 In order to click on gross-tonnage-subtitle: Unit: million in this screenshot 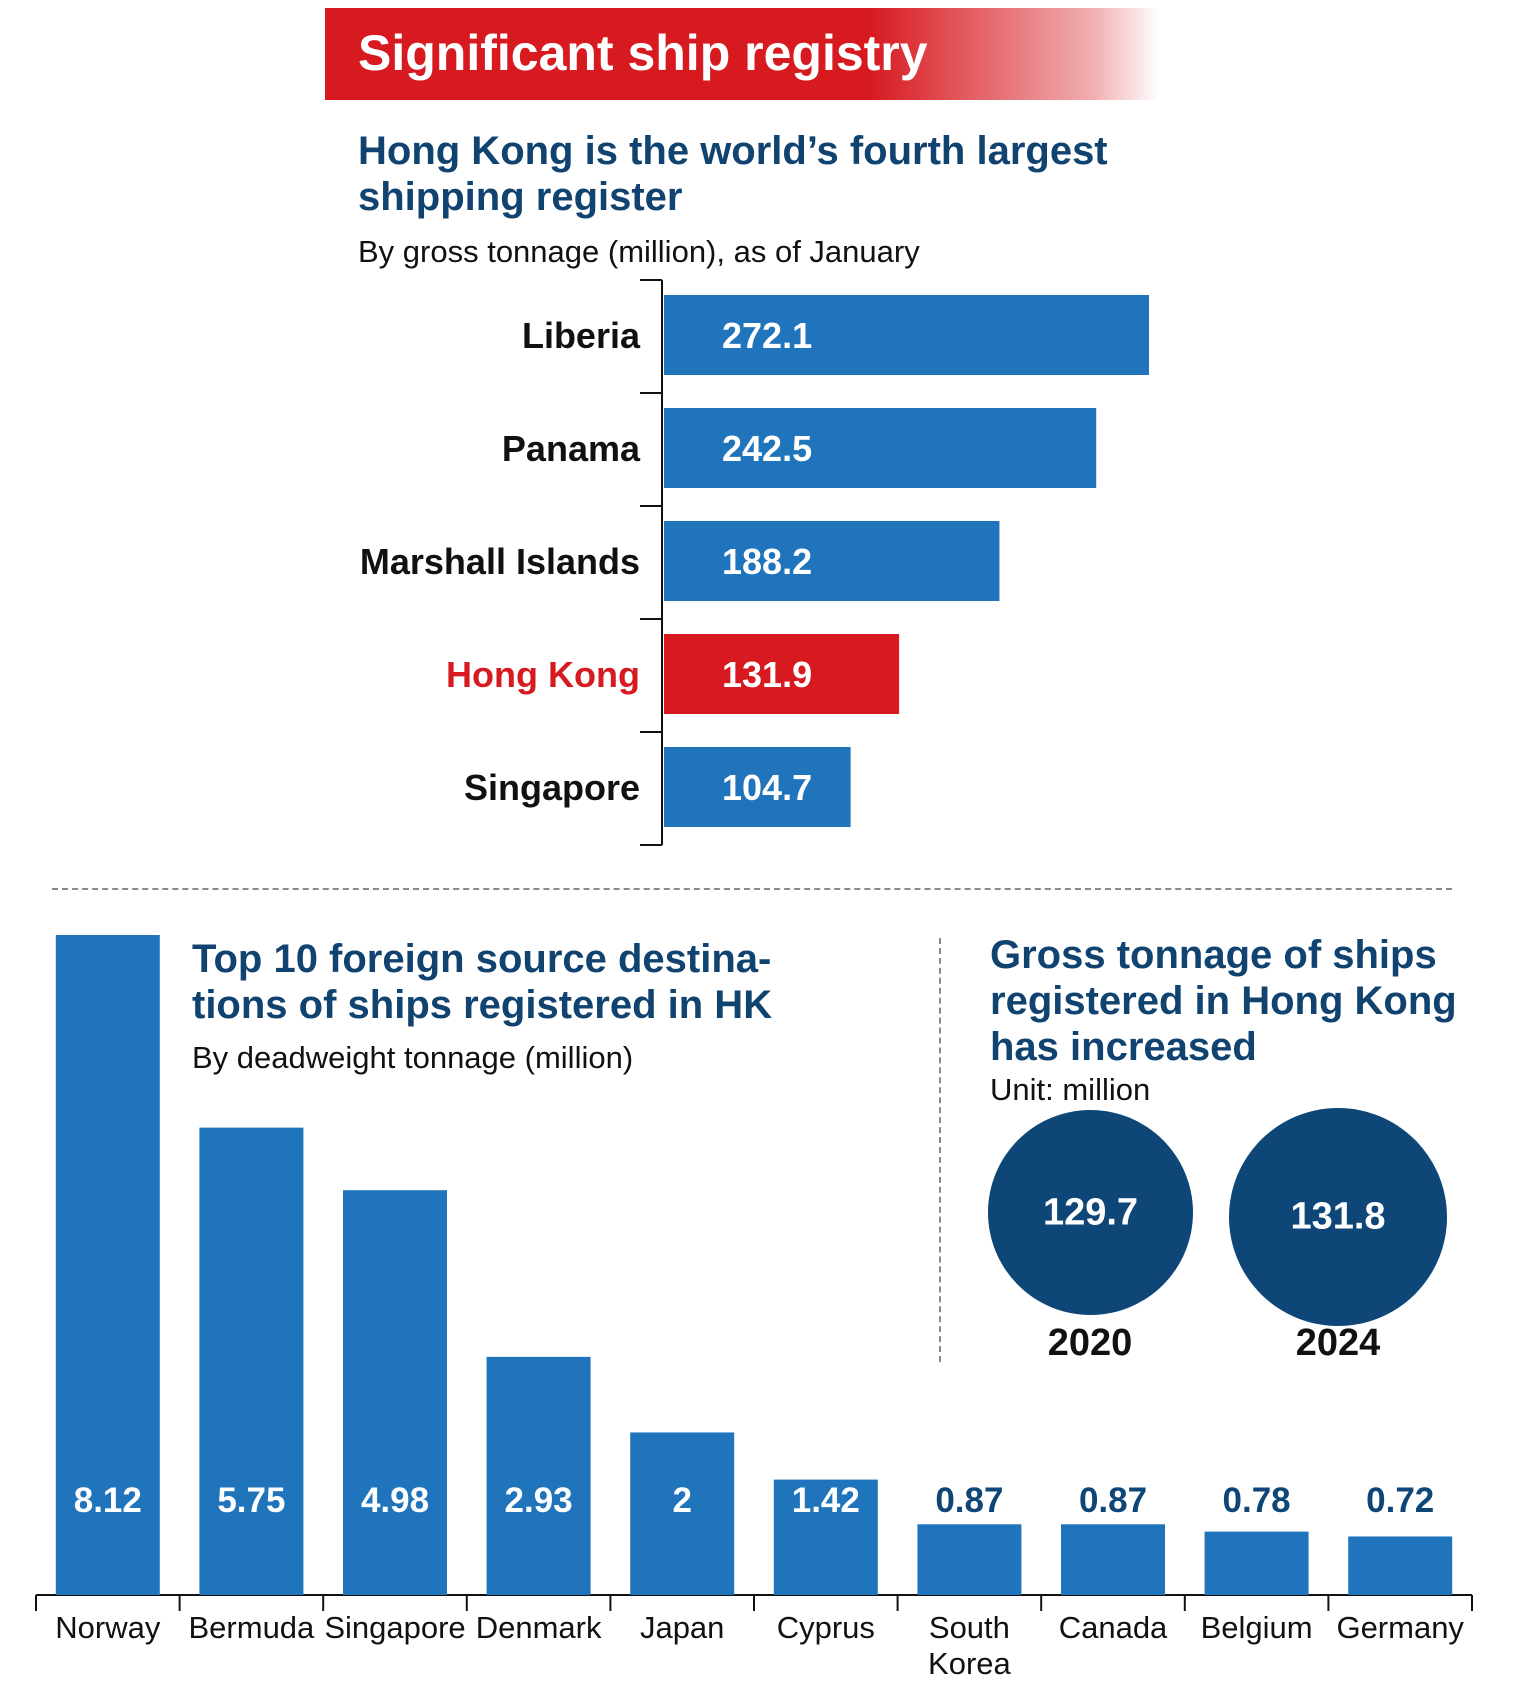, I will do `click(1070, 1089)`.